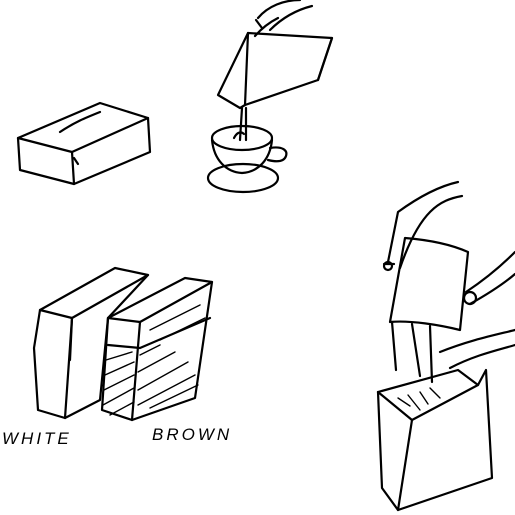  Describe the element at coordinates (429, 310) in the screenshot. I see `pouring-bag` at that location.